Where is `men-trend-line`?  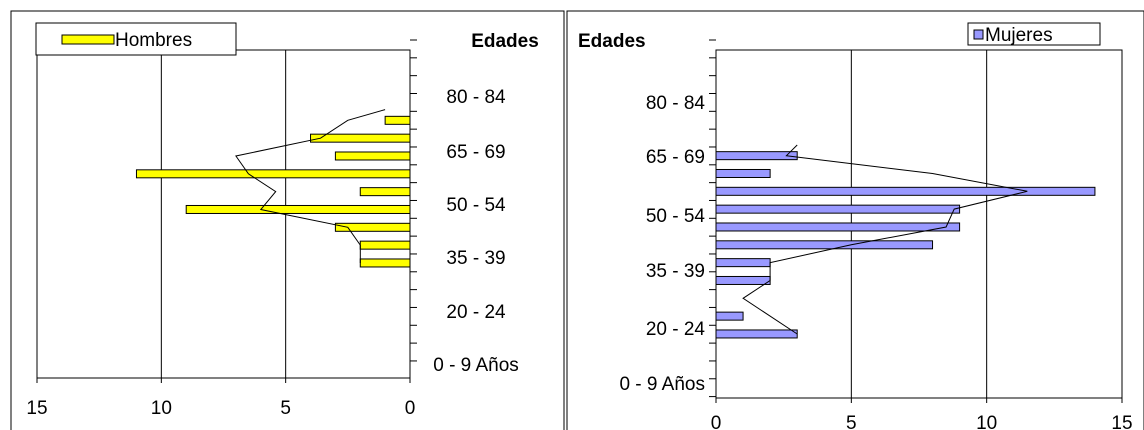
men-trend-line is located at coordinates (310, 186).